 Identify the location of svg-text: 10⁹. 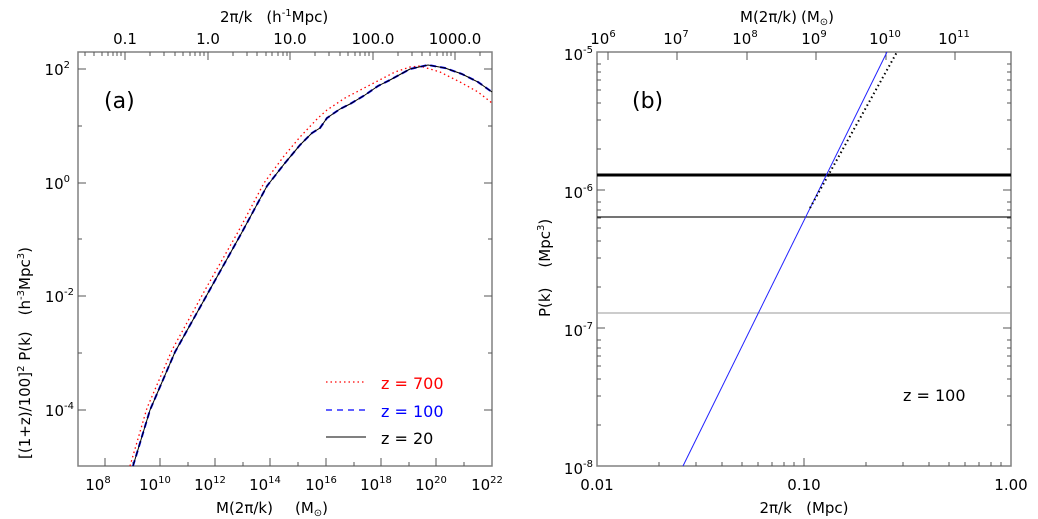
(813, 38).